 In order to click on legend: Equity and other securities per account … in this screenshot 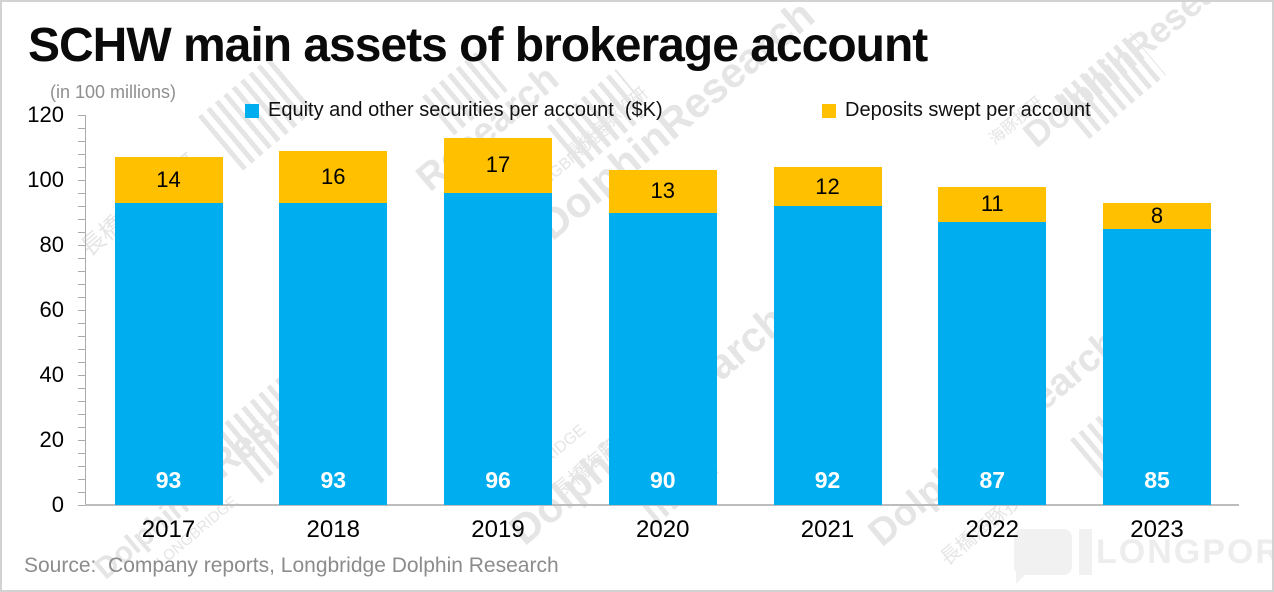, I will do `click(637, 112)`.